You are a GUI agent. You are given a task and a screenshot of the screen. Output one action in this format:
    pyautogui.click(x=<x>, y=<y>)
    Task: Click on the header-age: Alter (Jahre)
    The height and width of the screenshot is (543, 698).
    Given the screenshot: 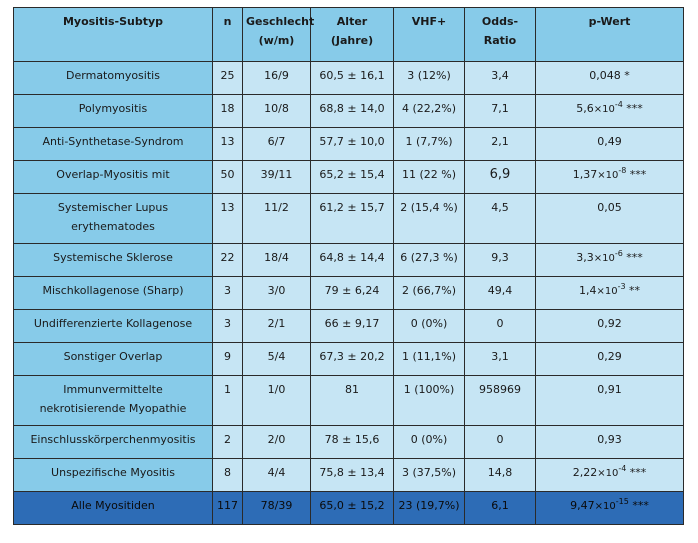 What is the action you would take?
    pyautogui.click(x=352, y=34)
    